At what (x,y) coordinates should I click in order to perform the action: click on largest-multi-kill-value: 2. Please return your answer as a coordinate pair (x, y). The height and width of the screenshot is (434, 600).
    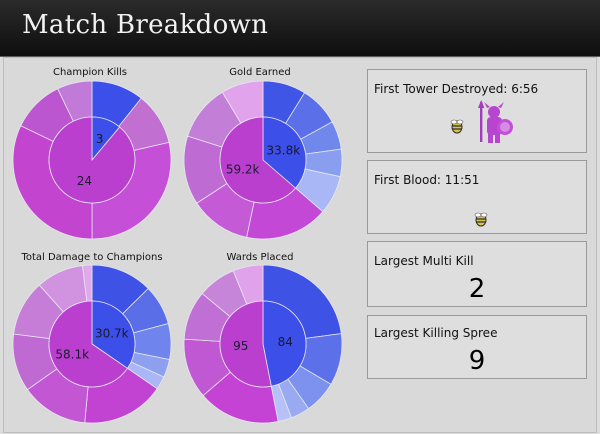
    Looking at the image, I should click on (477, 289).